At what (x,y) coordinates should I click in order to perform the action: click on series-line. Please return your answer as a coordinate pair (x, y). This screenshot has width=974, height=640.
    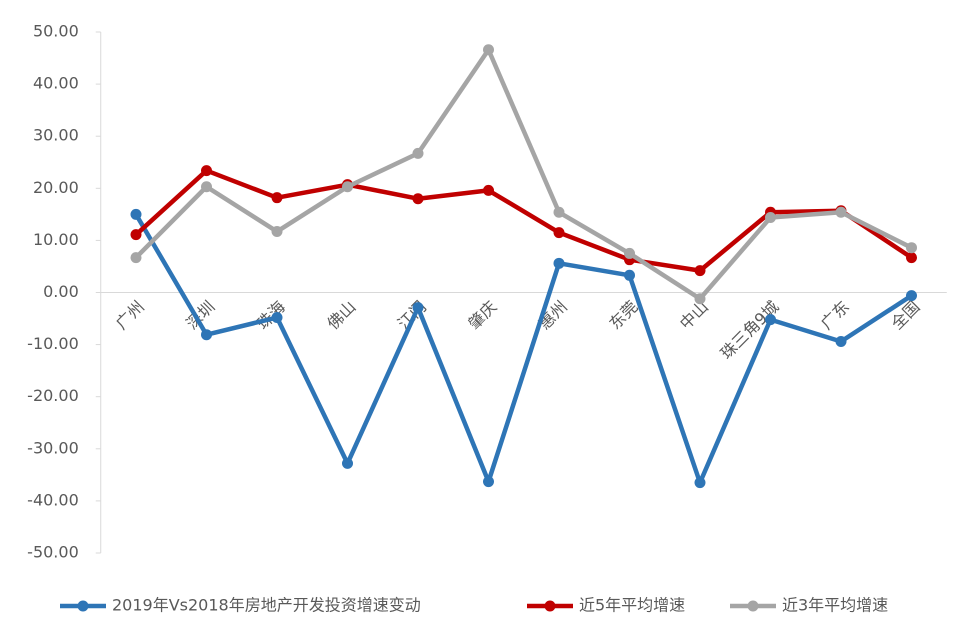
    Looking at the image, I should click on (523, 220).